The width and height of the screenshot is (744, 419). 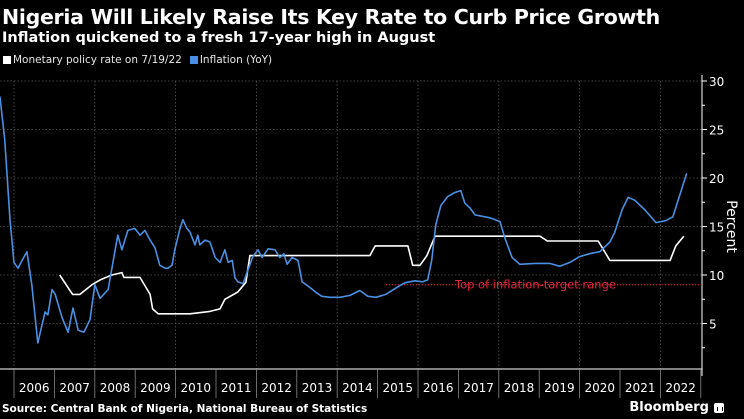 I want to click on x-tick-label: 2013, so click(x=317, y=388).